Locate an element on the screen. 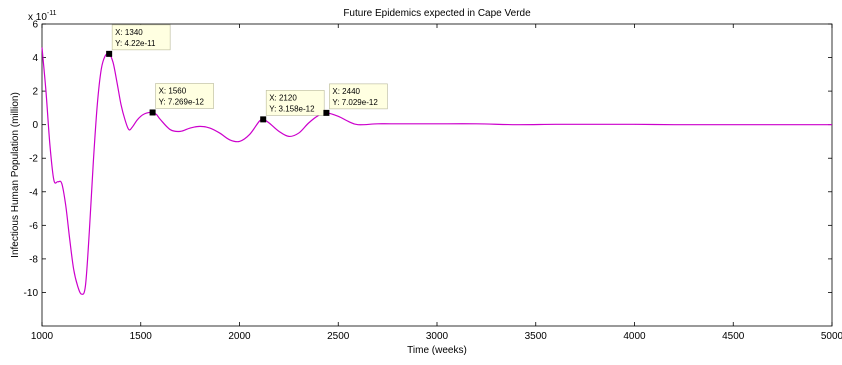  datatip-x-label: X: 1560 is located at coordinates (173, 90).